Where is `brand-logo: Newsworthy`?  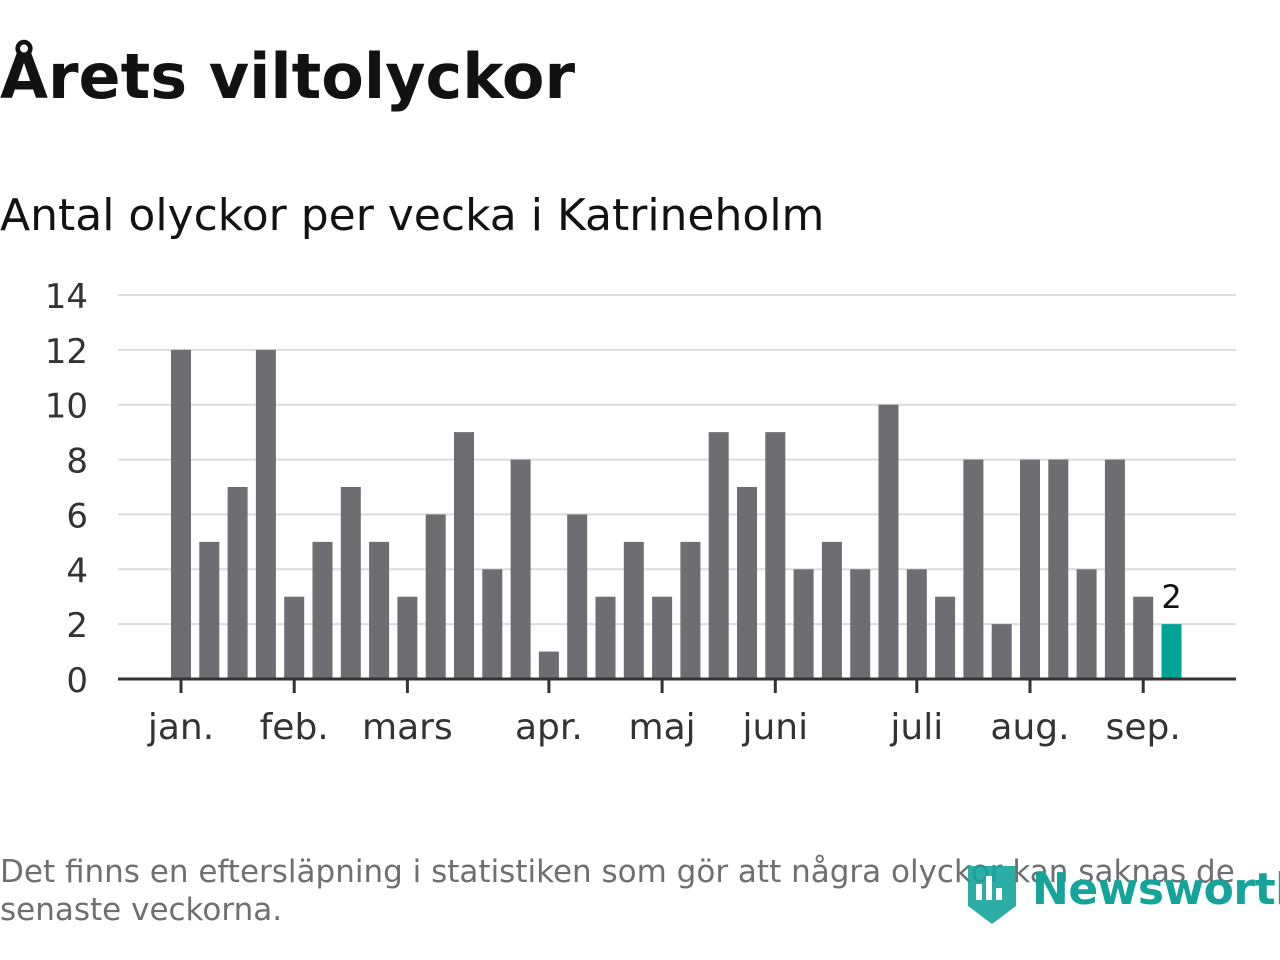 brand-logo: Newsworthy is located at coordinates (1122, 895).